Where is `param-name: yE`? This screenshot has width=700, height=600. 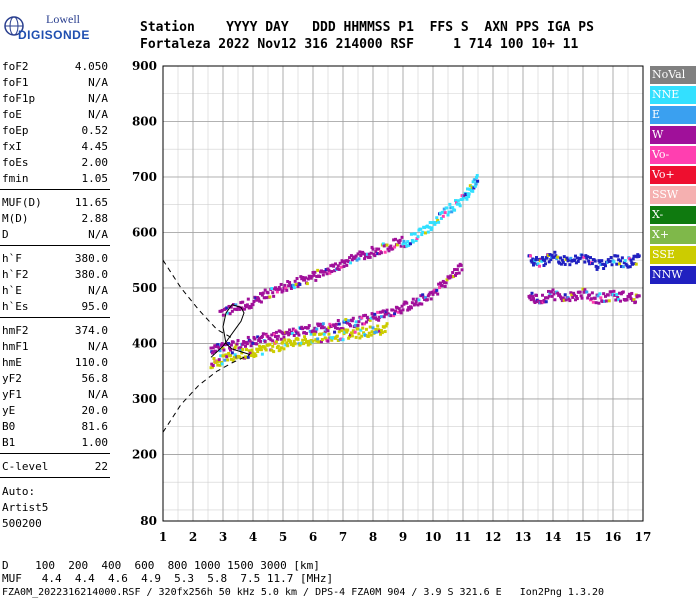 param-name: yE is located at coordinates (9, 410).